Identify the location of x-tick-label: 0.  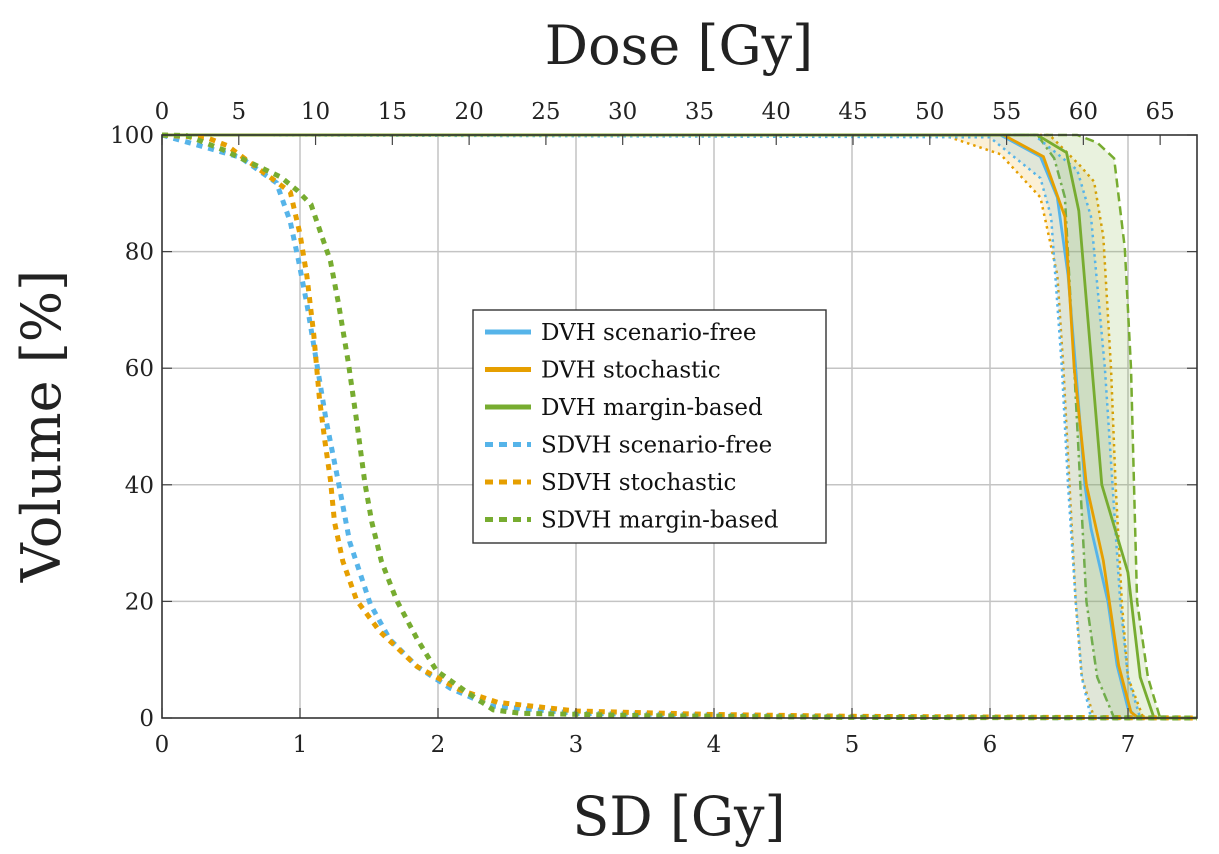
(162, 745).